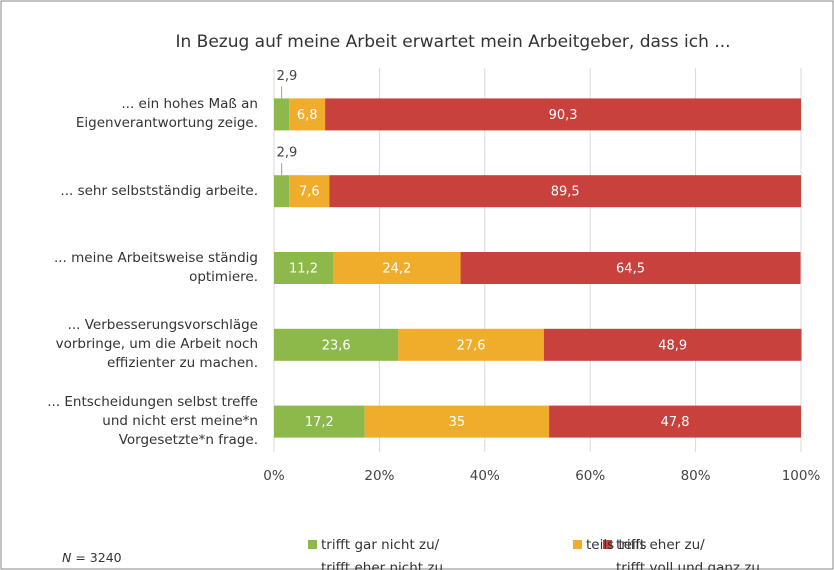 The image size is (834, 570). I want to click on note-text: = 3240, so click(98, 557).